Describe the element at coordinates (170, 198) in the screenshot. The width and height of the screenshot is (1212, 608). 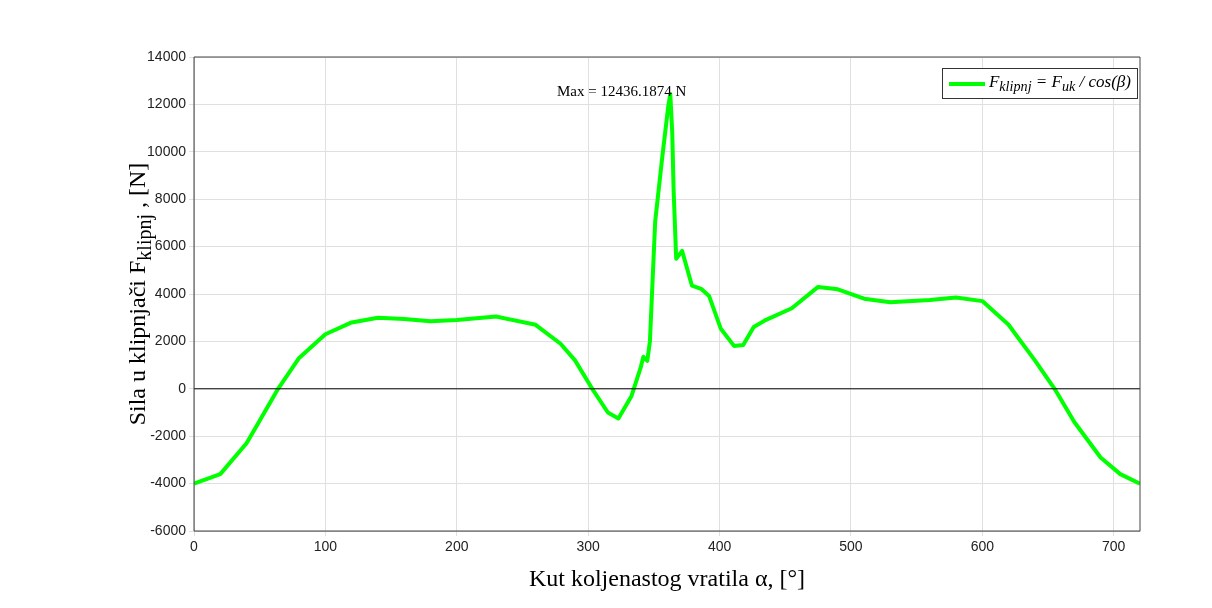
I see `y-tick-label: 8000` at that location.